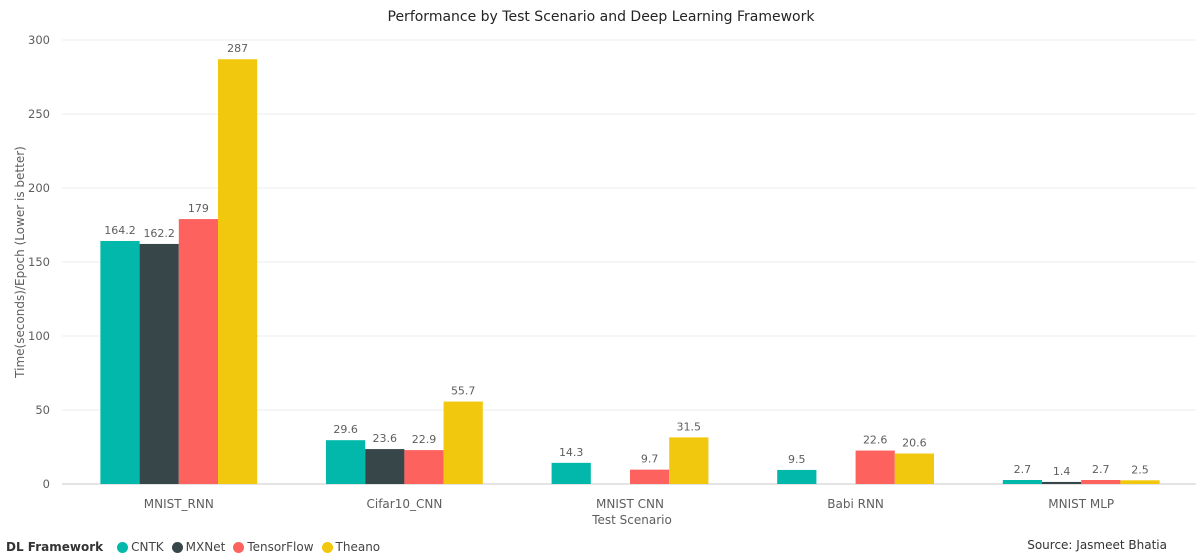 This screenshot has width=1201, height=560. I want to click on legend-label-mxnet: MXNet, so click(205, 547).